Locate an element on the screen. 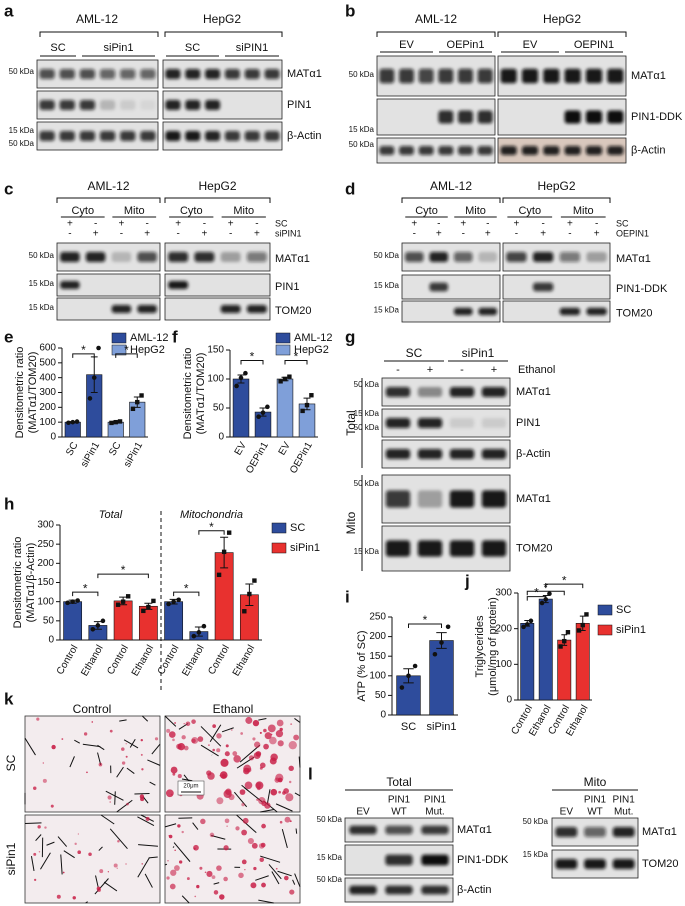 This screenshot has height=906, width=685. size-marker: 15 kDa is located at coordinates (42, 307).